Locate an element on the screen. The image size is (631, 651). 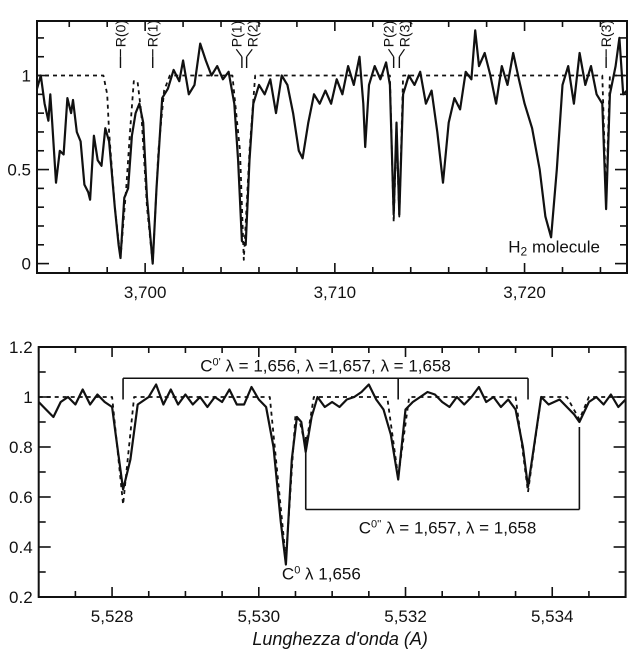
transition-label: P(1) is located at coordinates (236, 34).